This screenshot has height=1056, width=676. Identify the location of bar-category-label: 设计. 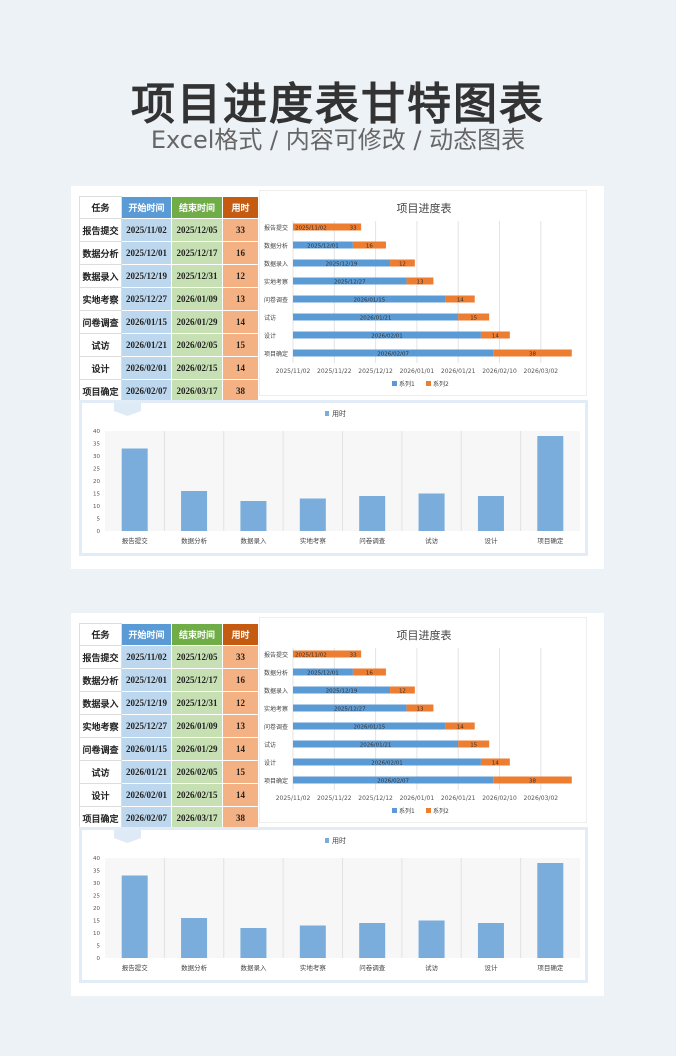
(491, 540).